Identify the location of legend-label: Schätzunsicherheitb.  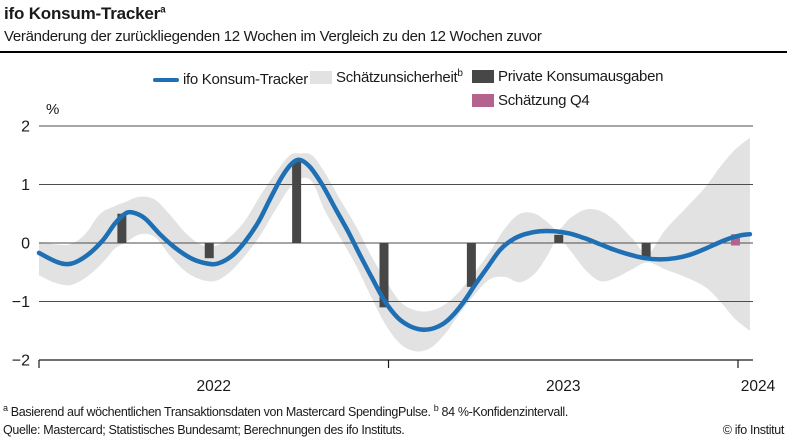
(399, 77).